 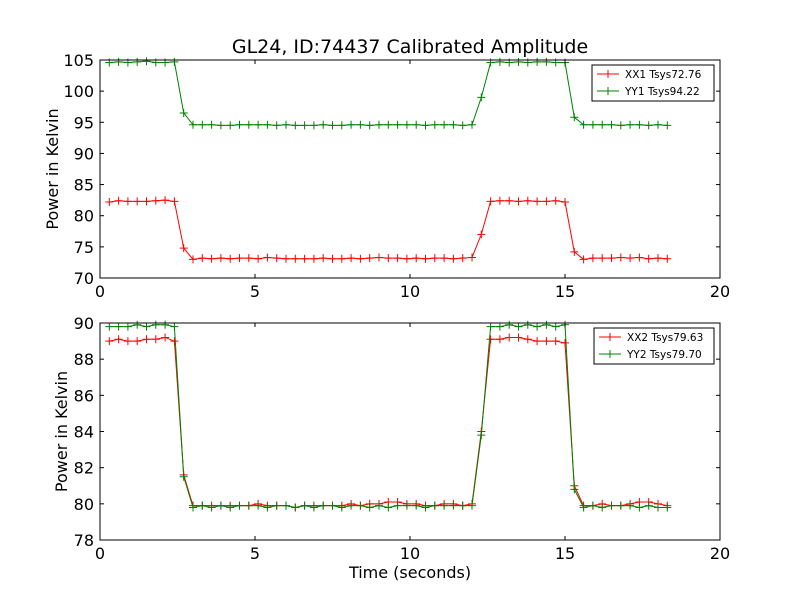 I want to click on y-tick-label: 88, so click(x=84, y=359).